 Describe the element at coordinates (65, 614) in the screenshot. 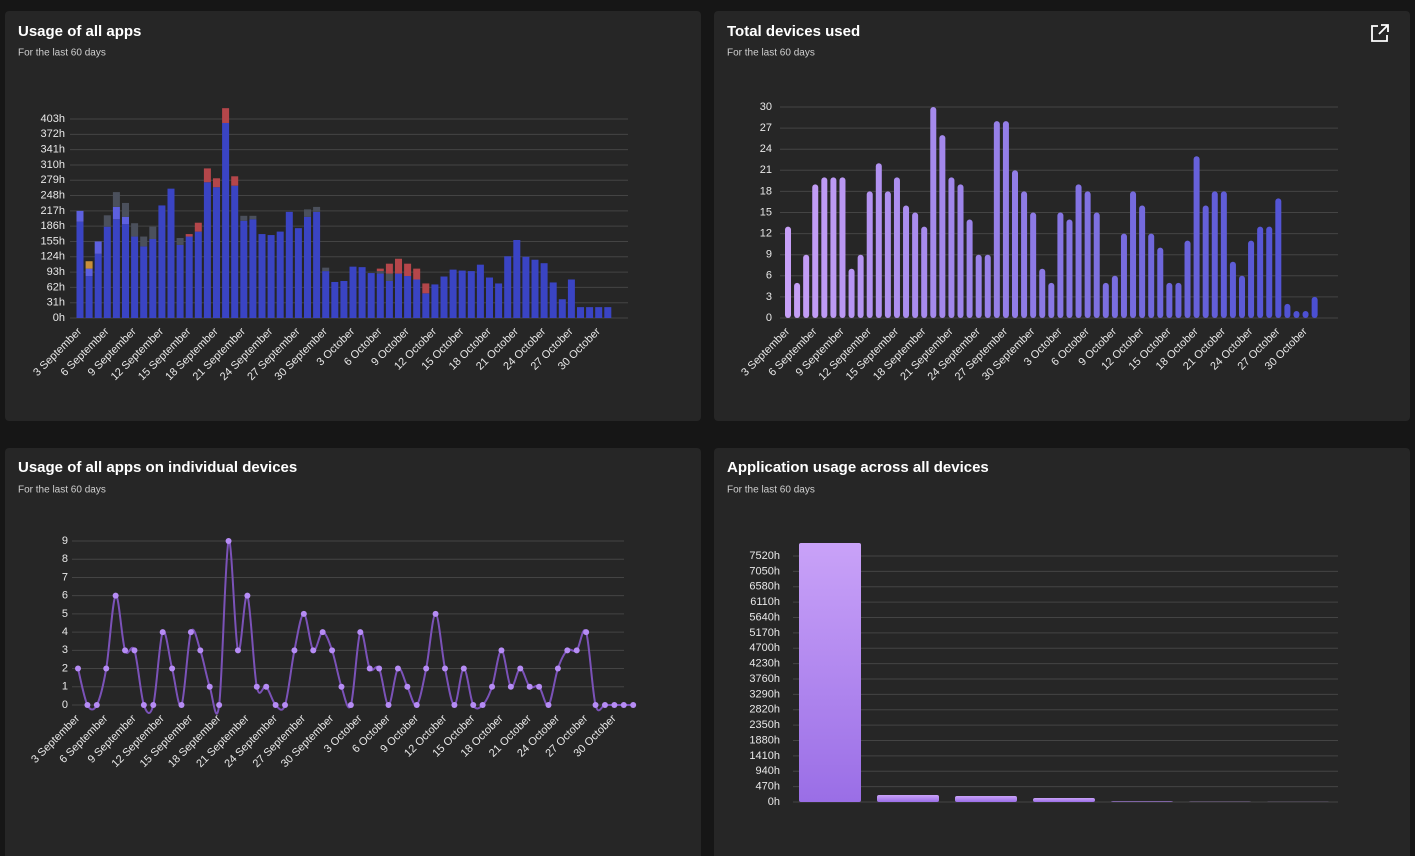

I see `y-tick-label: 5` at that location.